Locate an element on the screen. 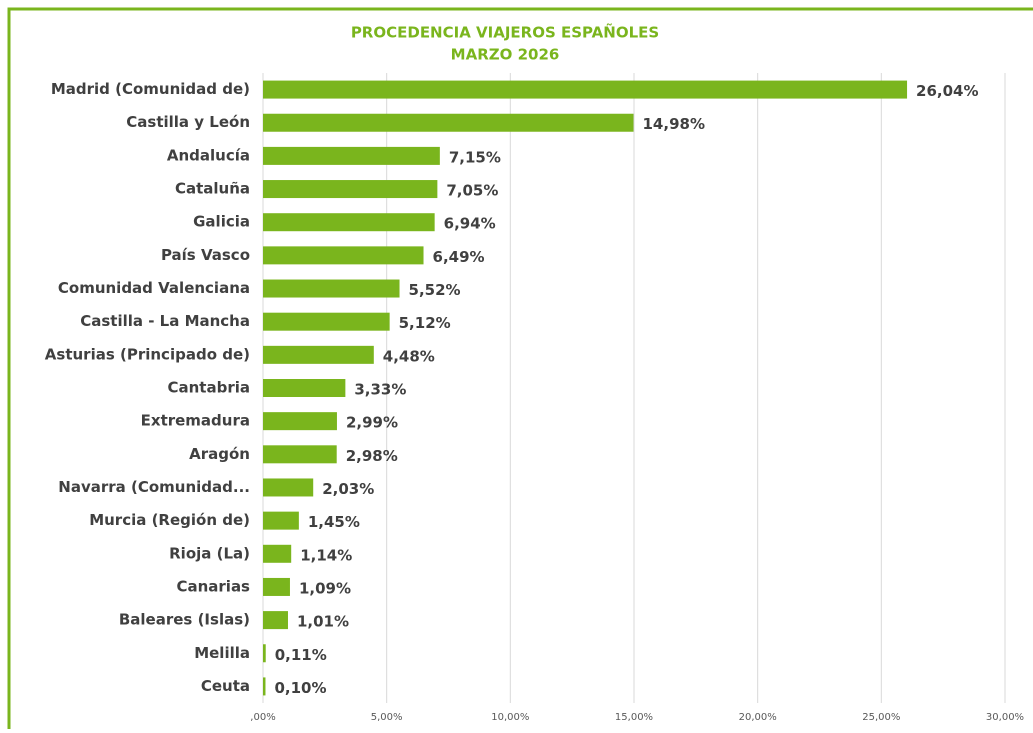 This screenshot has height=733, width=1033. y-tick-label: Castilla - La Mancha is located at coordinates (165, 321).